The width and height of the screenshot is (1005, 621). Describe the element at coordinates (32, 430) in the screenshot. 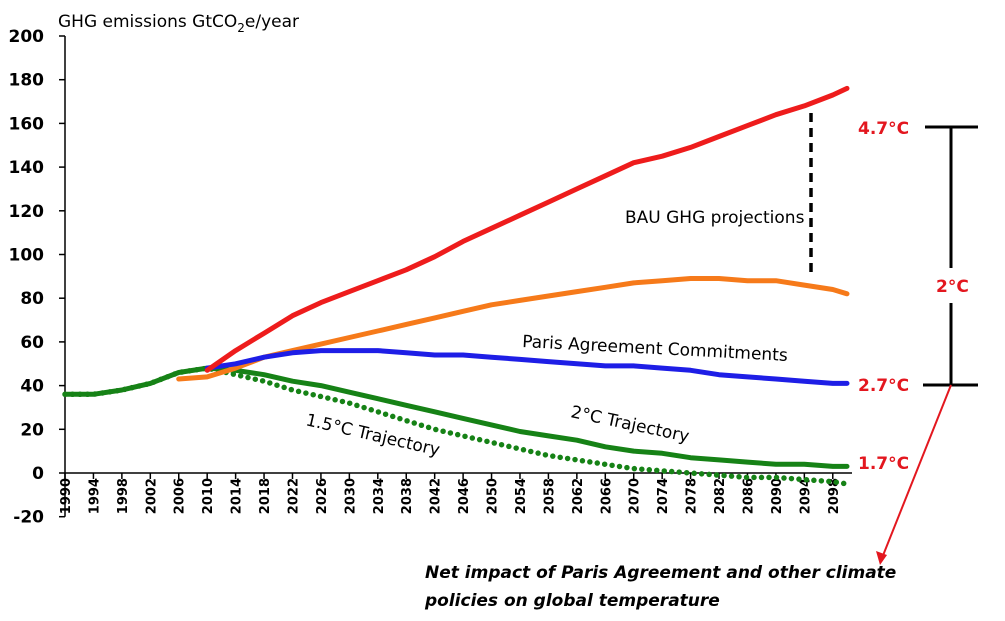

I see `y-tick-label: 20` at that location.